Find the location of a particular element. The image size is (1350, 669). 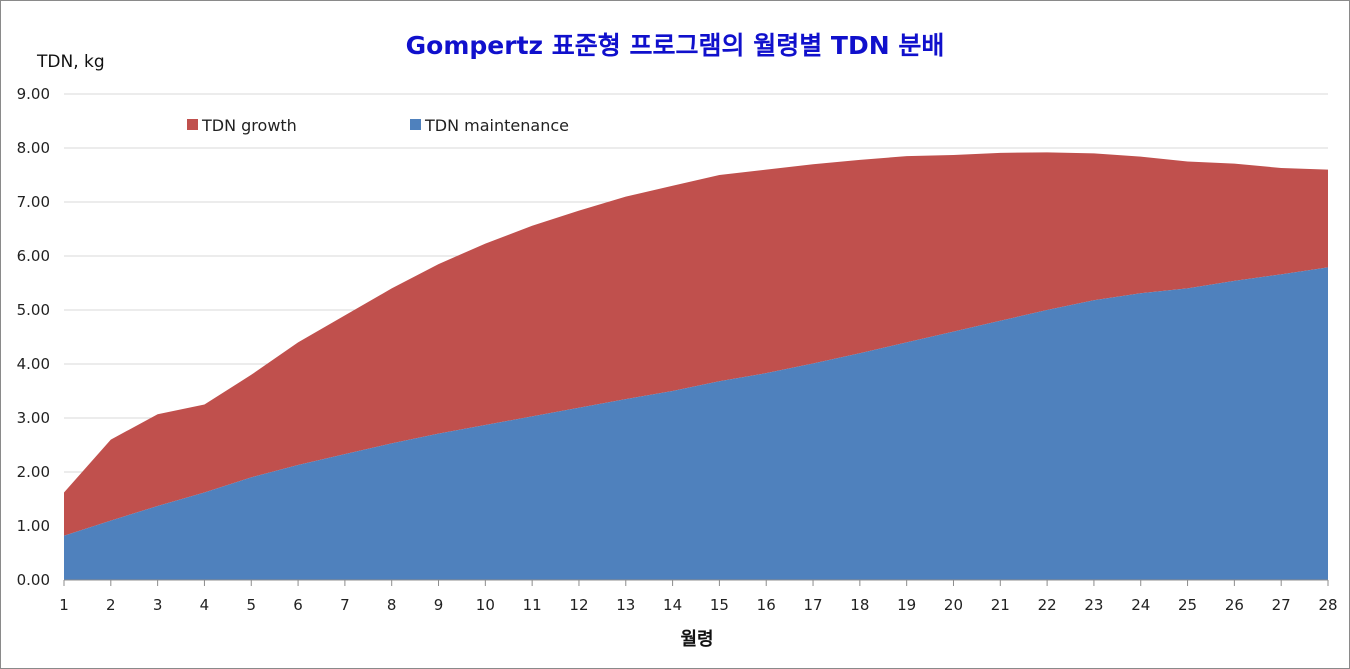

x-tick-label: 6 is located at coordinates (298, 605).